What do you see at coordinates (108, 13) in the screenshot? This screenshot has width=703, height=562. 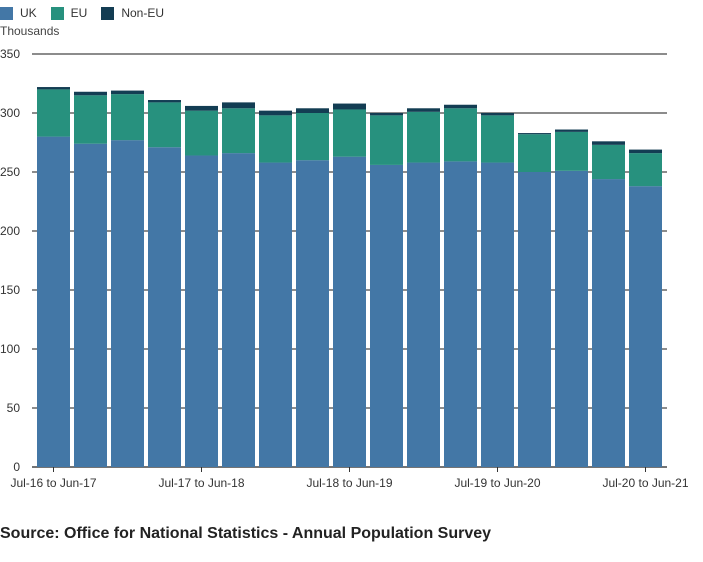 I see `legend-swatch-non-eu` at bounding box center [108, 13].